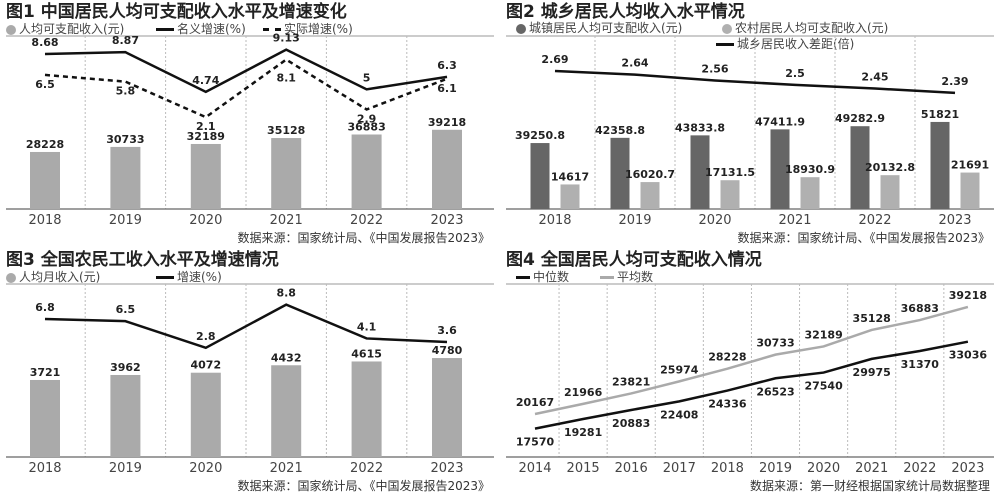  Describe the element at coordinates (176, 12) in the screenshot. I see `chart-title: 图1 中国居民人均可支配收入水平及增速变化` at that location.